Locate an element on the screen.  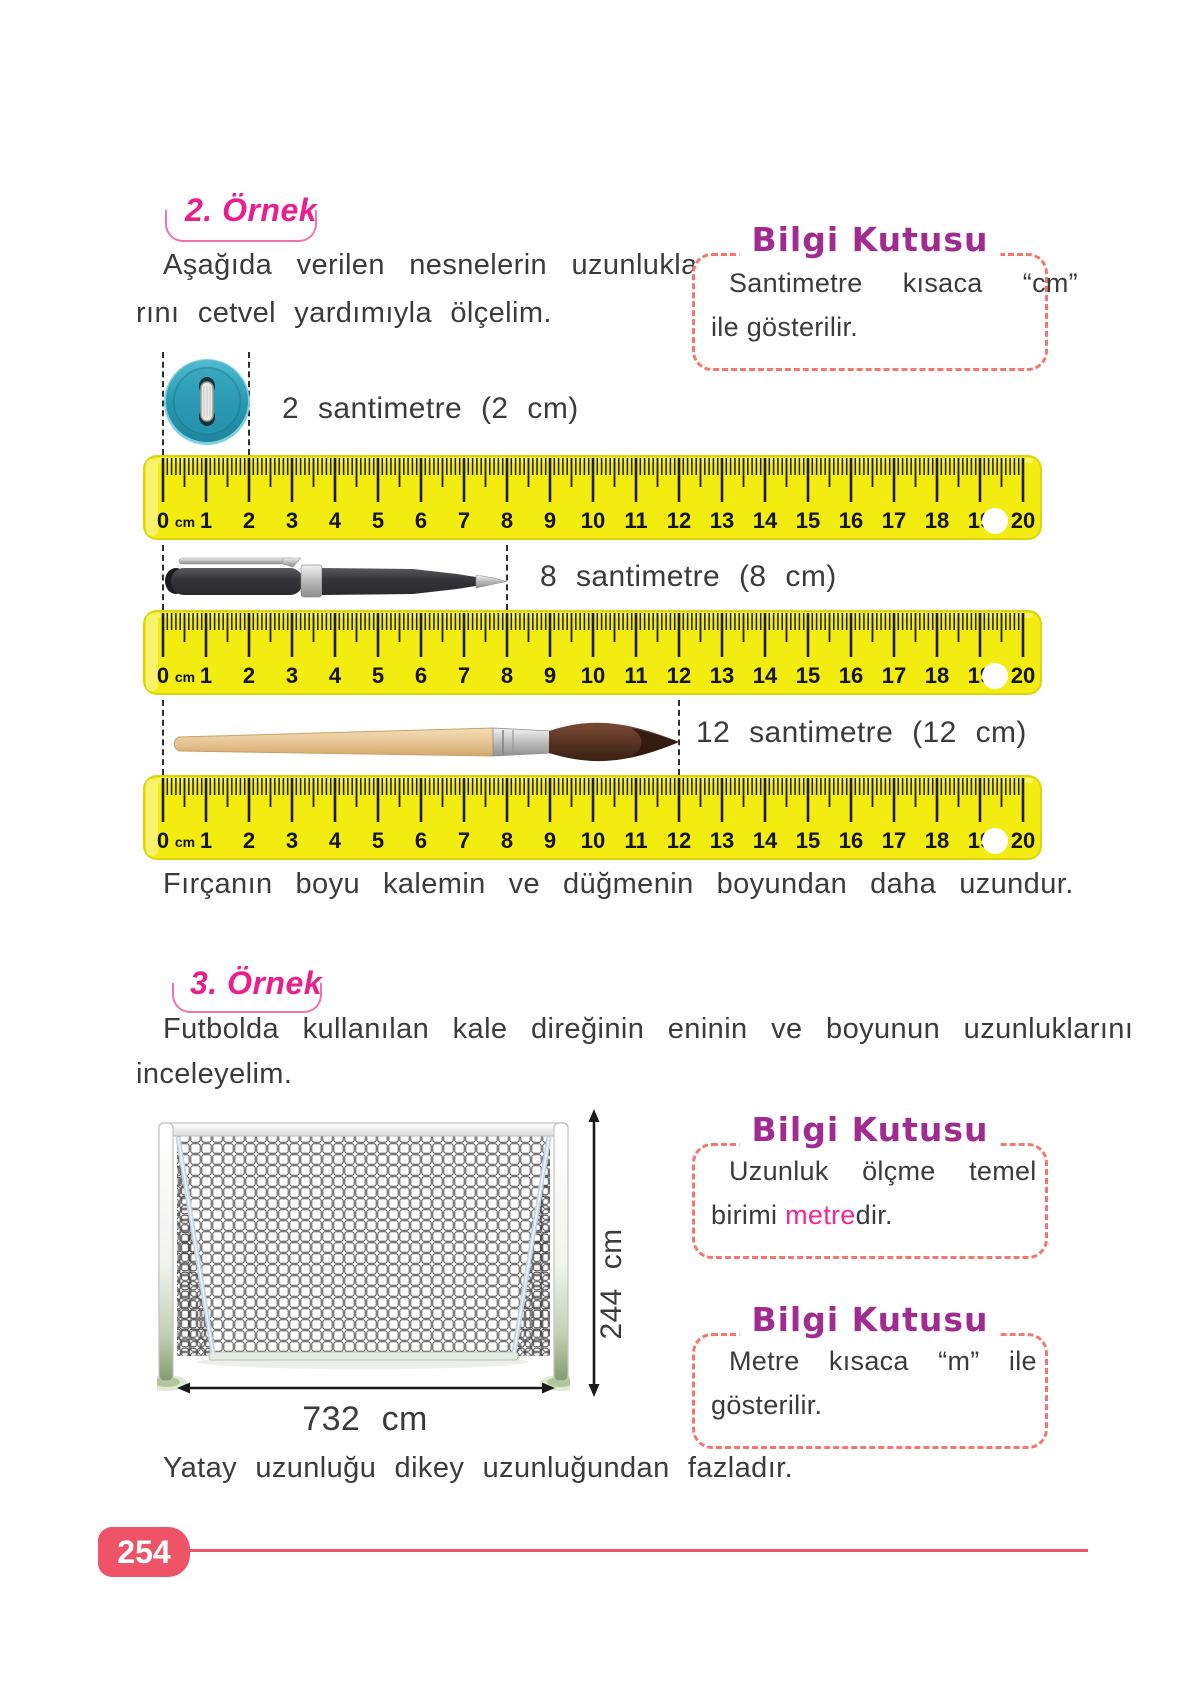
info-box-text-line2: gösterilir. is located at coordinates (767, 1405).